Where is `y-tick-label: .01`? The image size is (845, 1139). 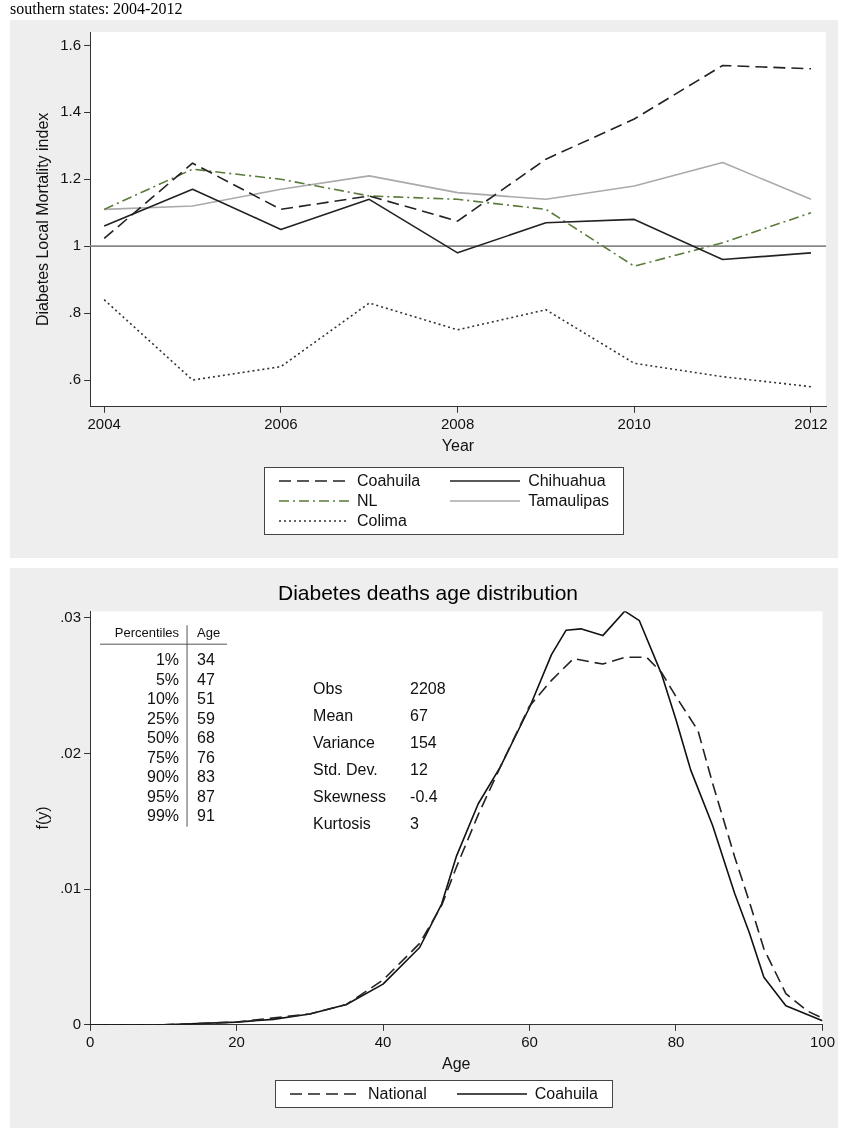 y-tick-label: .01 is located at coordinates (71, 888).